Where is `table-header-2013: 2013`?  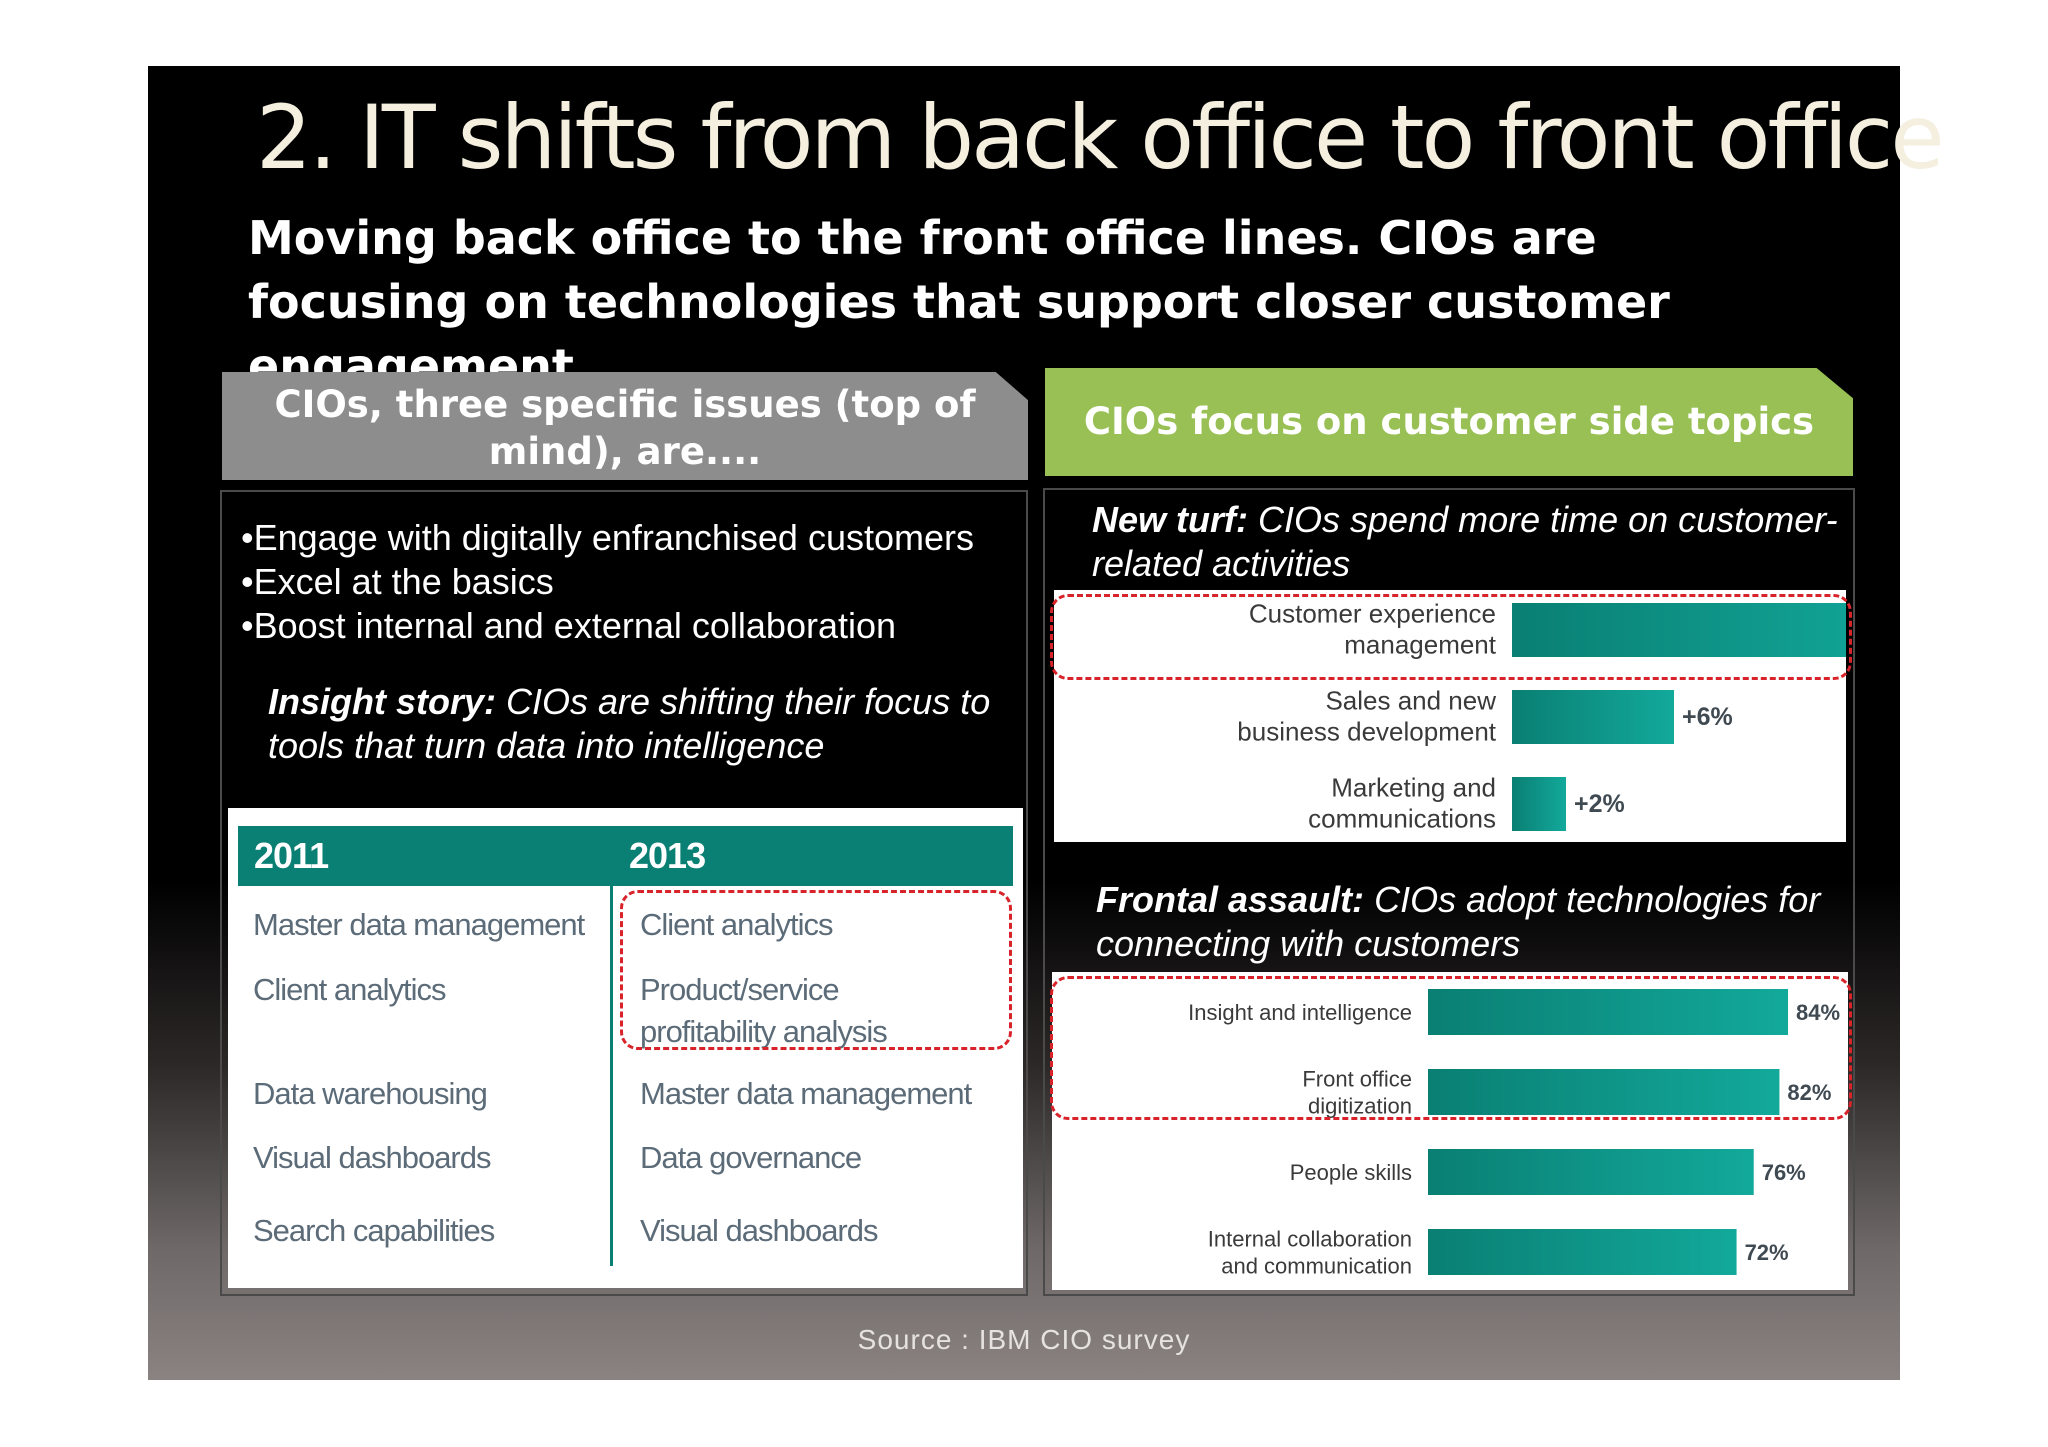
table-header-2013: 2013 is located at coordinates (813, 856).